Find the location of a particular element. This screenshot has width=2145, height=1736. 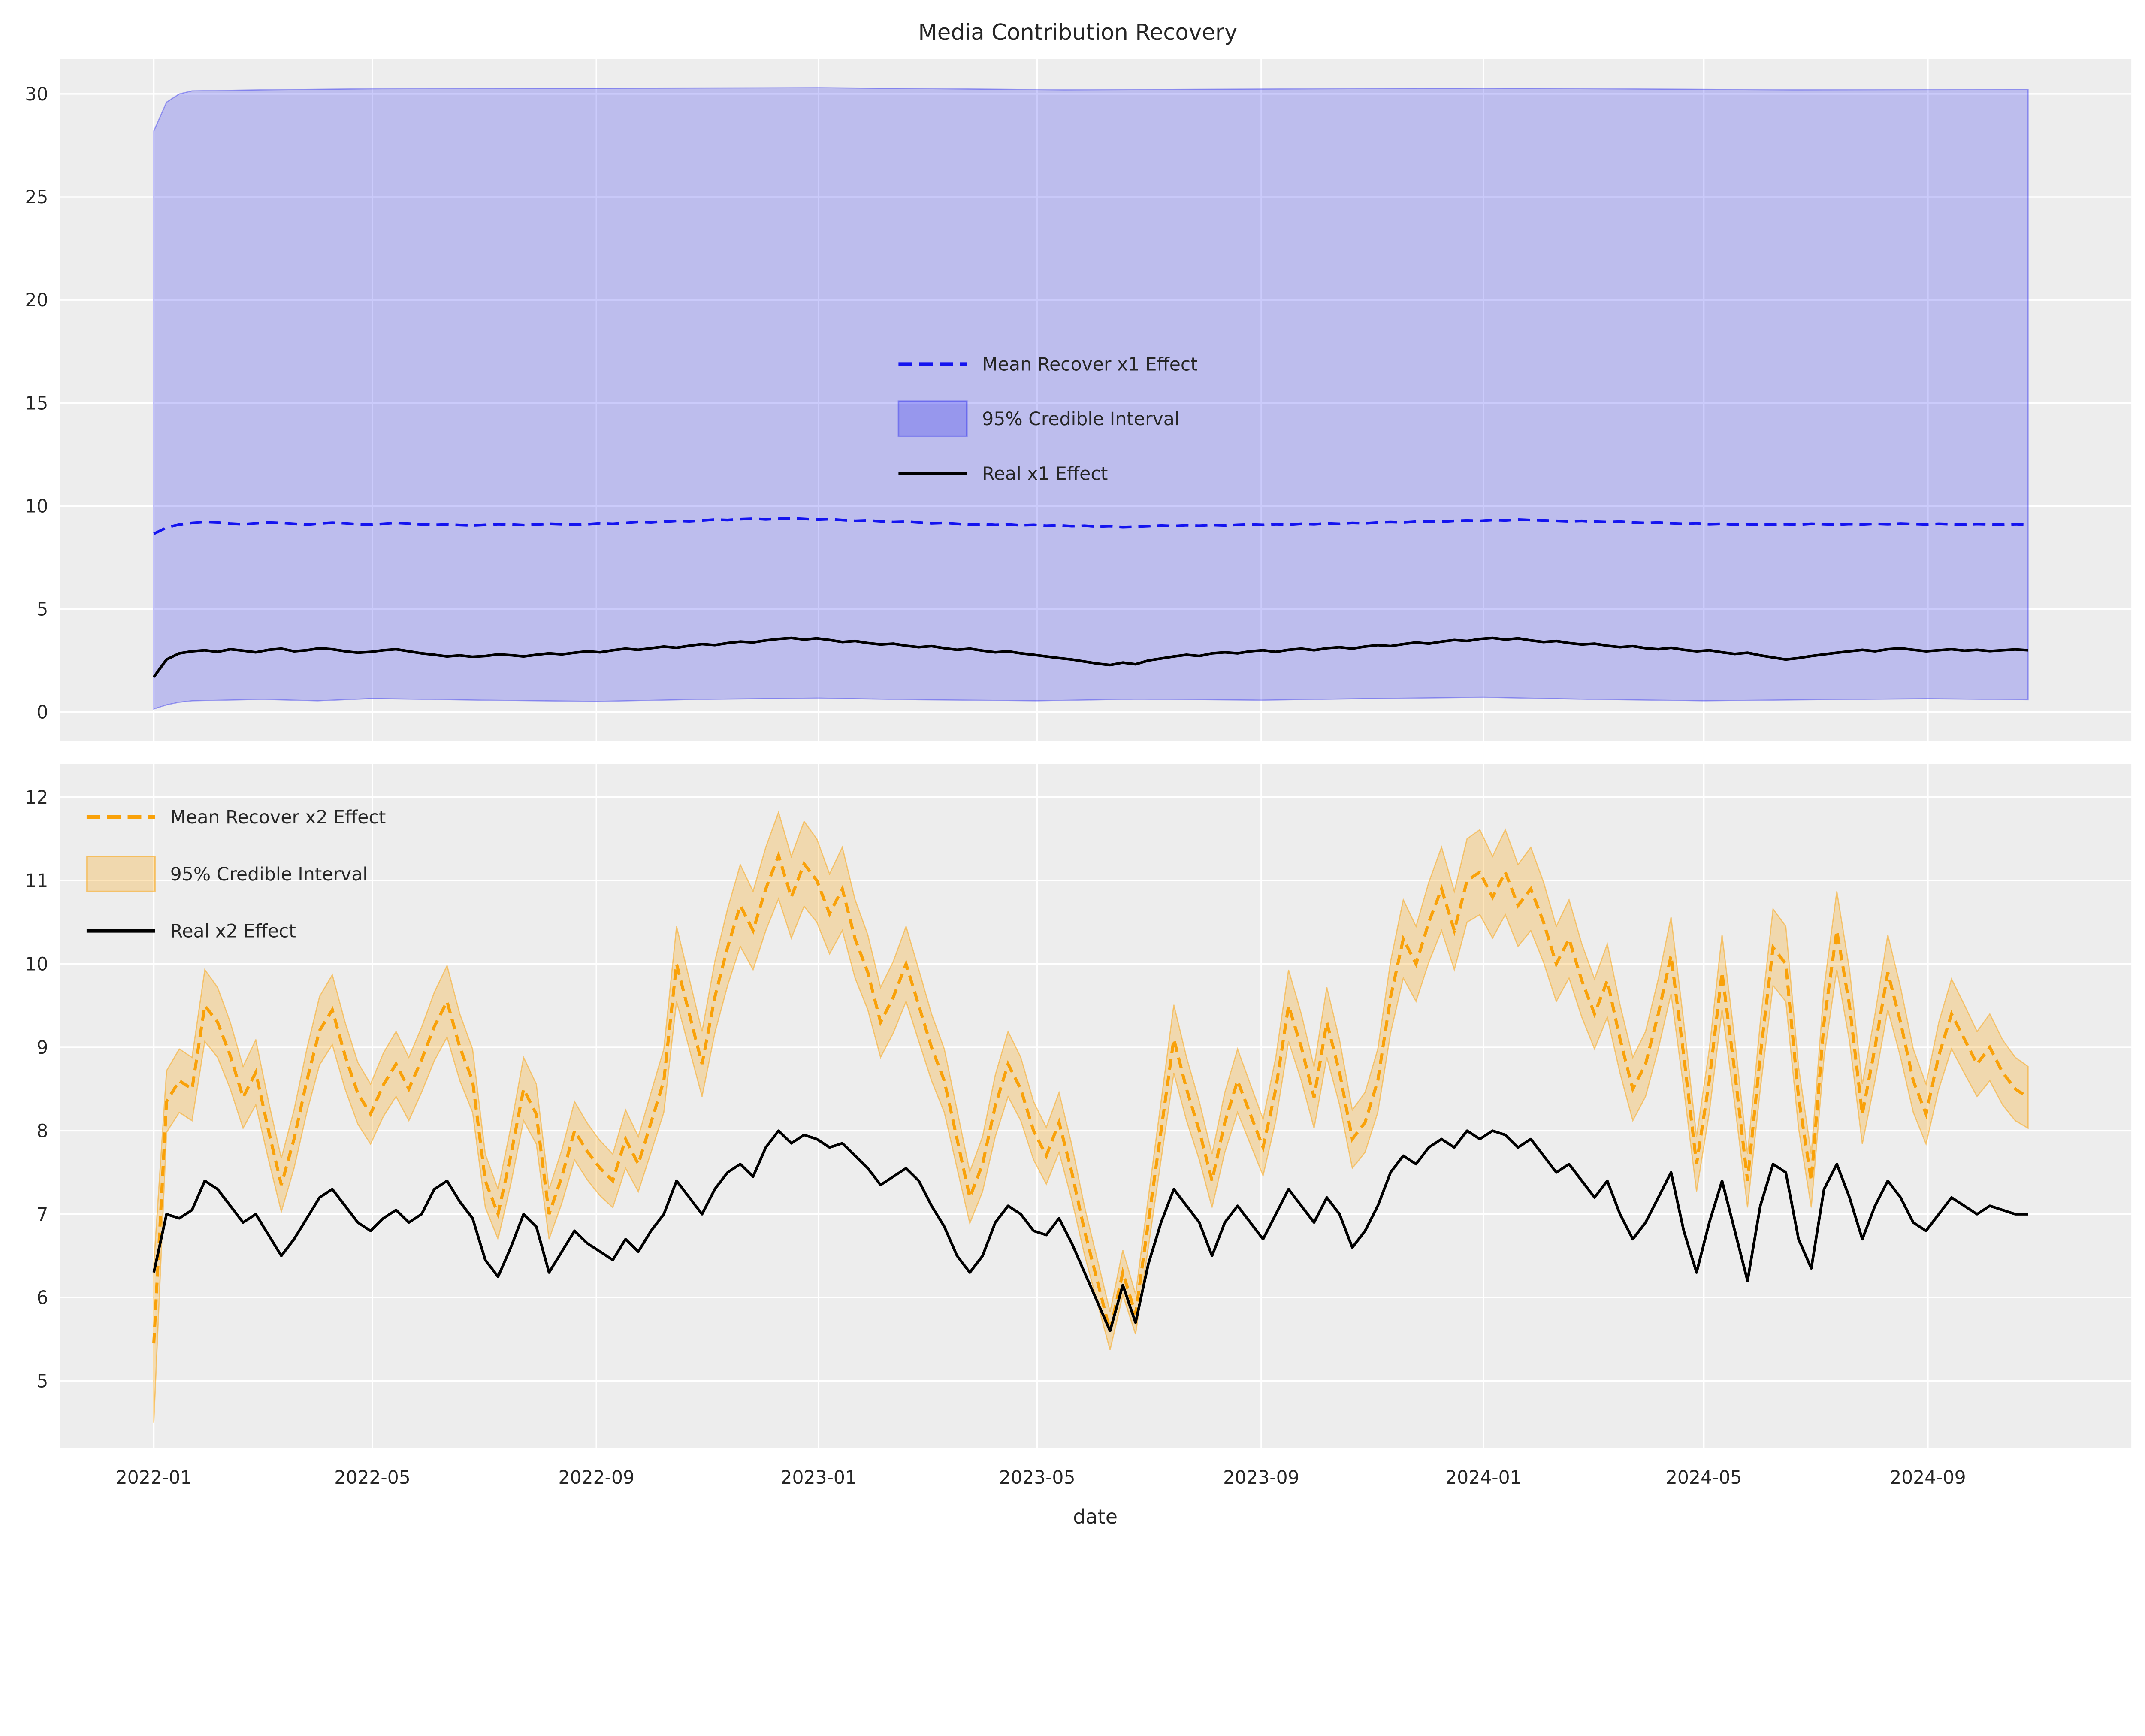

y-tick-label: 30 is located at coordinates (36, 94).